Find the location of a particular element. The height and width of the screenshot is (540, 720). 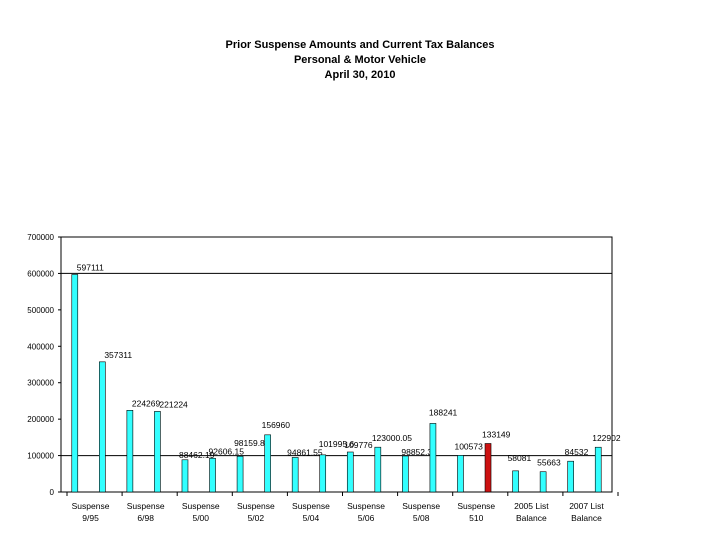

data-label: 98852.3 is located at coordinates (416, 452).